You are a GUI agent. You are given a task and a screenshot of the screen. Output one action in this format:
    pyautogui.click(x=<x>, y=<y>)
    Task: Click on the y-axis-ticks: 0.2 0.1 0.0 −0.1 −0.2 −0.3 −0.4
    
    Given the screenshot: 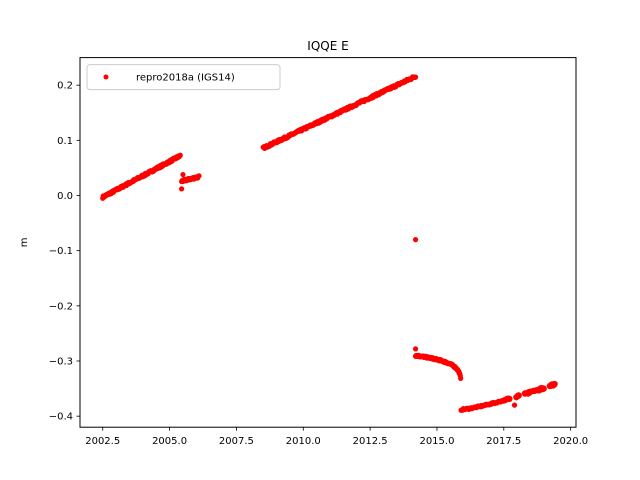 What is the action you would take?
    pyautogui.click(x=64, y=252)
    